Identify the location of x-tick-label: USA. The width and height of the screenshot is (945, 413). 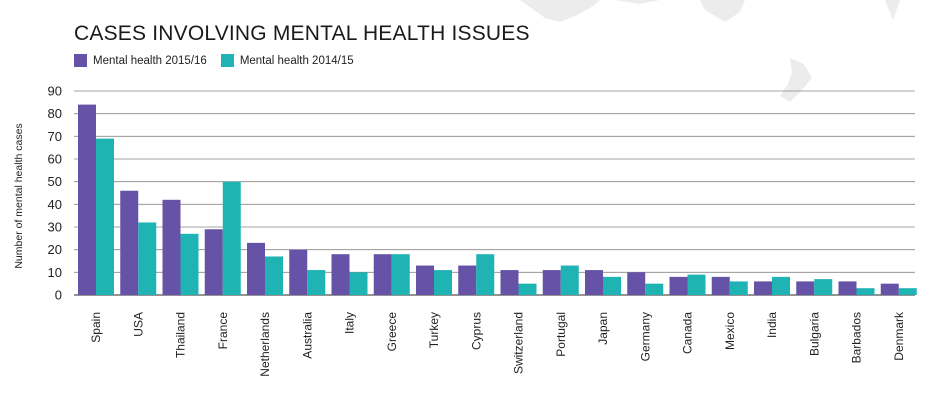
(138, 324).